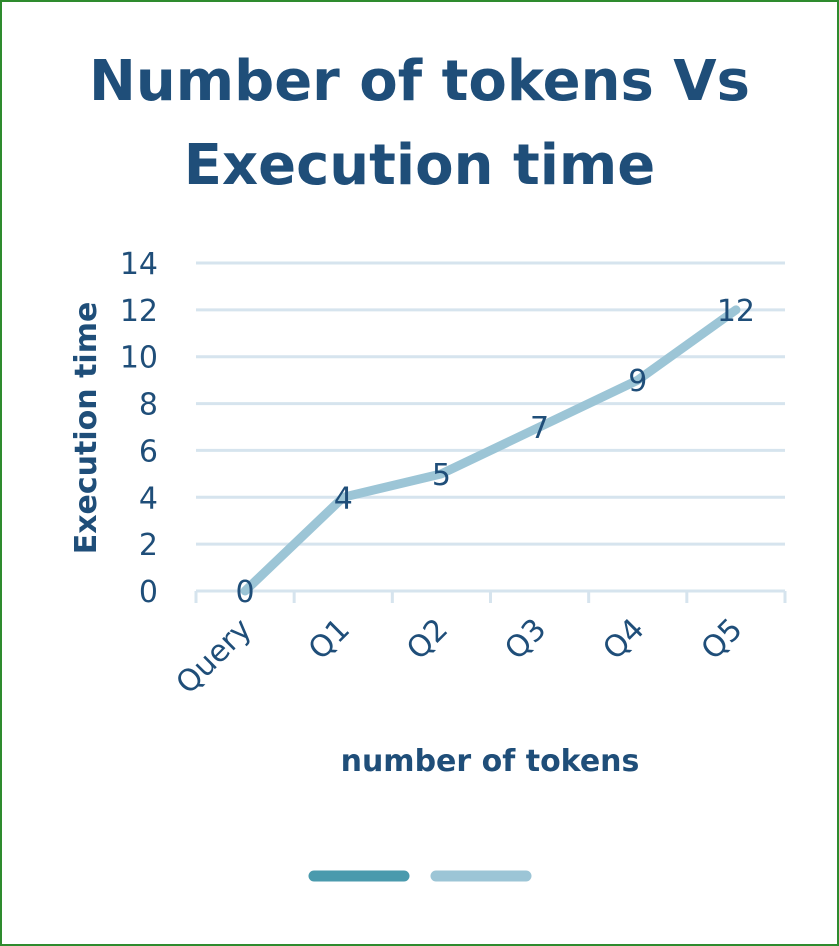 The image size is (839, 946). What do you see at coordinates (419, 81) in the screenshot?
I see `chart-title-line-1: Number of tokens Vs` at bounding box center [419, 81].